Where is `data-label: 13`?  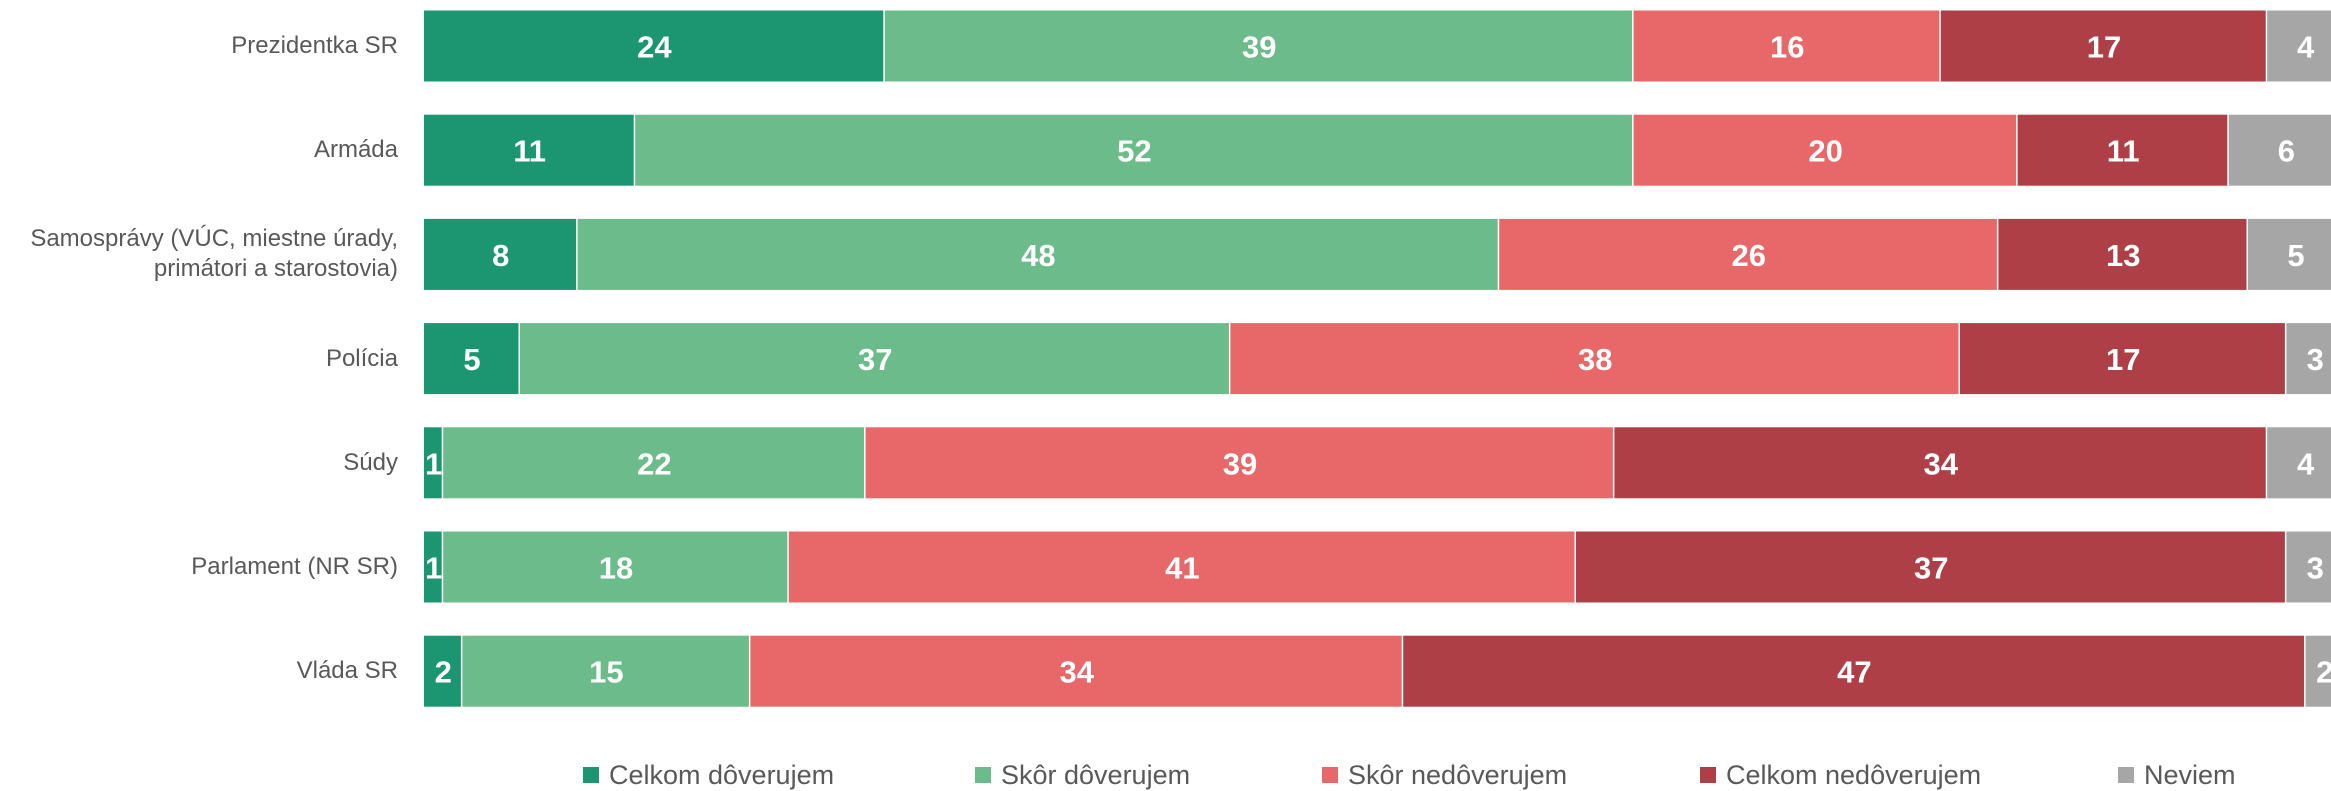
data-label: 13 is located at coordinates (2123, 255).